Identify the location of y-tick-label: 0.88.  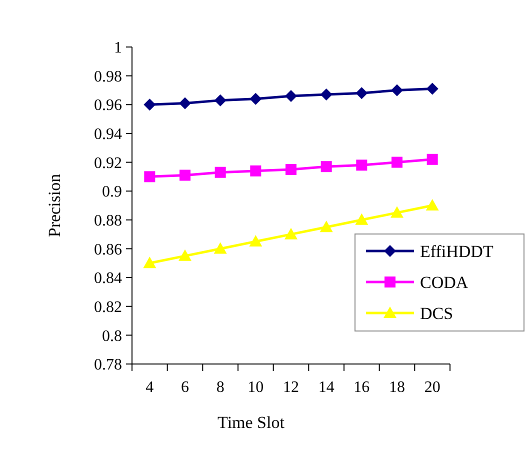
(108, 221).